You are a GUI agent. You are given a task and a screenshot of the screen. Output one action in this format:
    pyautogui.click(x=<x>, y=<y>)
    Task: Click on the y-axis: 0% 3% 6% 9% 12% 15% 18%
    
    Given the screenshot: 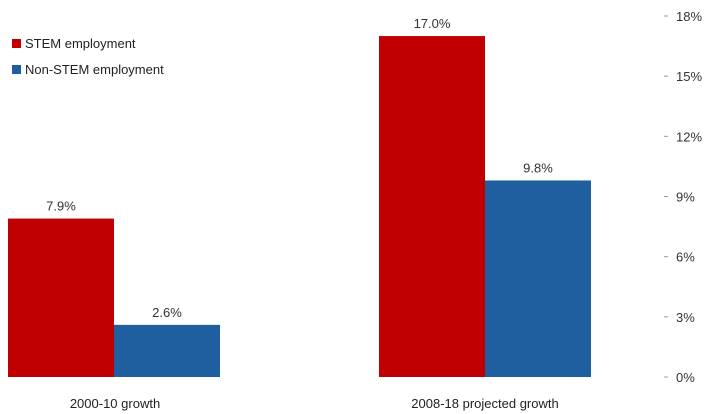 What is the action you would take?
    pyautogui.click(x=683, y=197)
    